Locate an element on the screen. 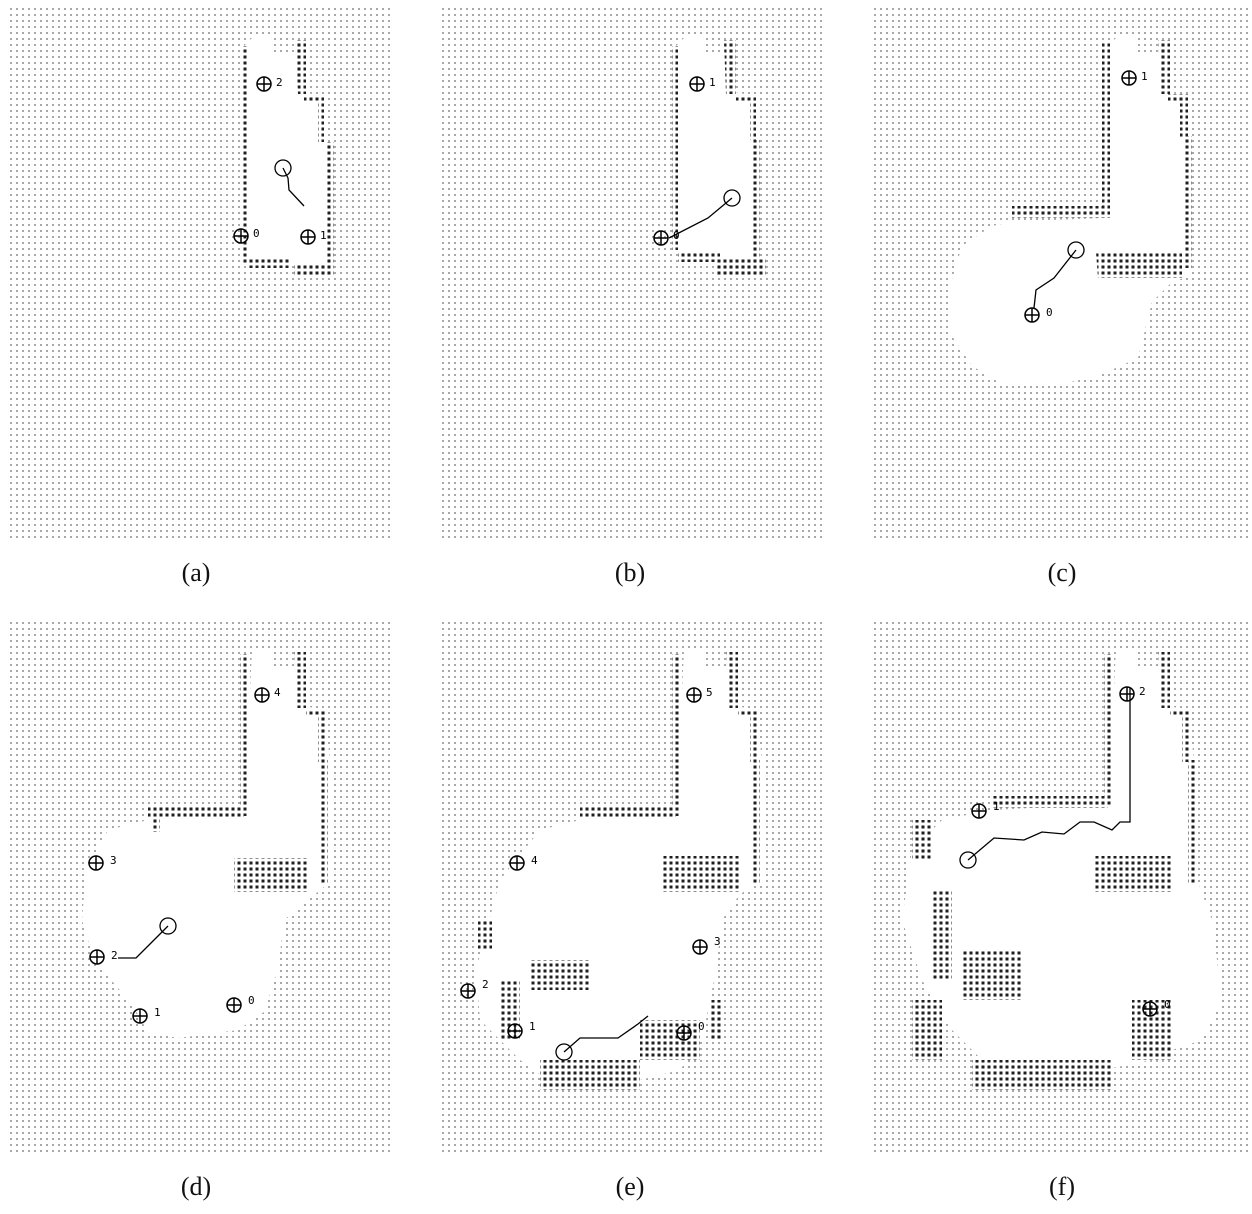 This screenshot has height=1214, width=1252. marker-d-4-label: 0 is located at coordinates (251, 1000).